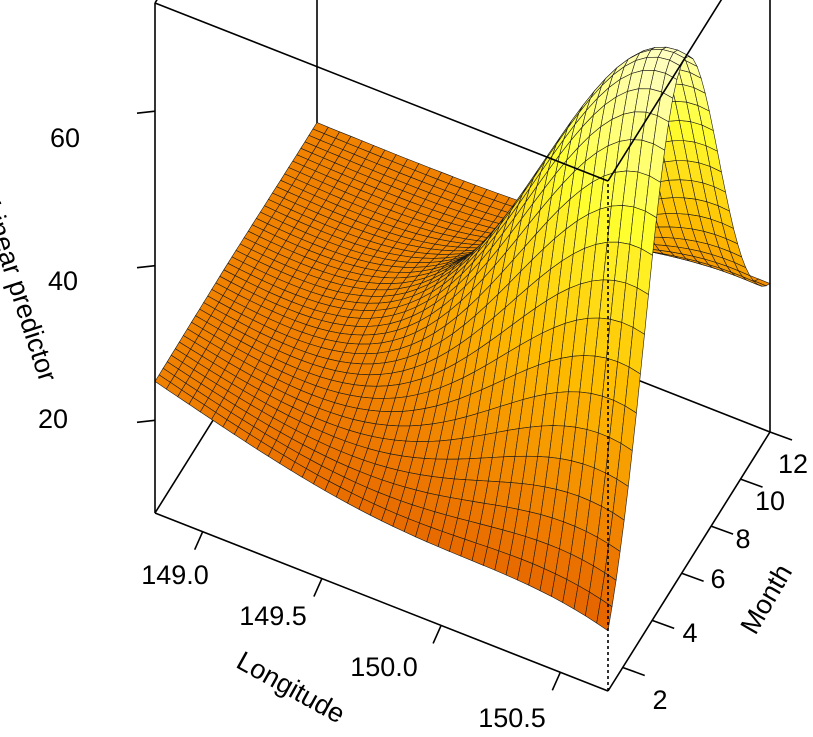 The height and width of the screenshot is (737, 813). I want to click on x-axis-title: Longitude, so click(291, 687).